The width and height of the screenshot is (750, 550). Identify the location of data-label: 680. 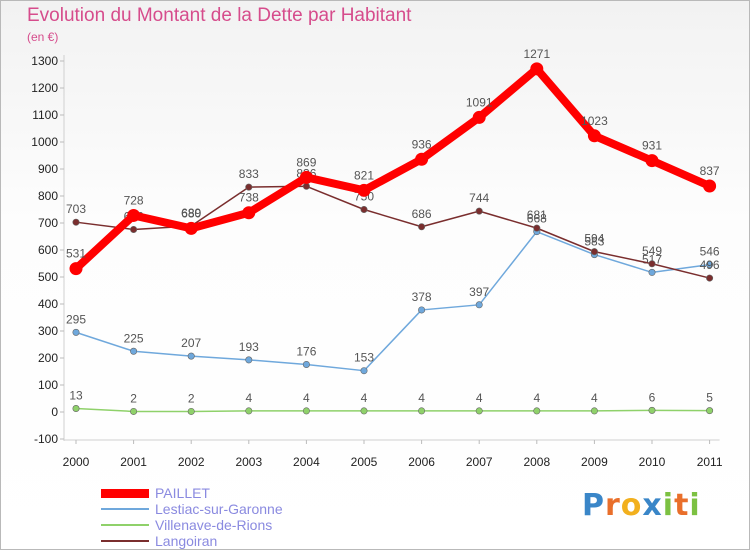
(191, 213).